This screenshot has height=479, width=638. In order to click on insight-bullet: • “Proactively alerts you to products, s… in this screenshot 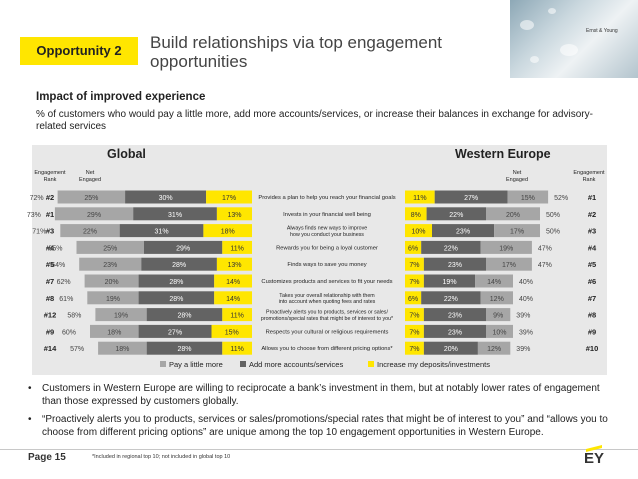, I will do `click(323, 426)`.